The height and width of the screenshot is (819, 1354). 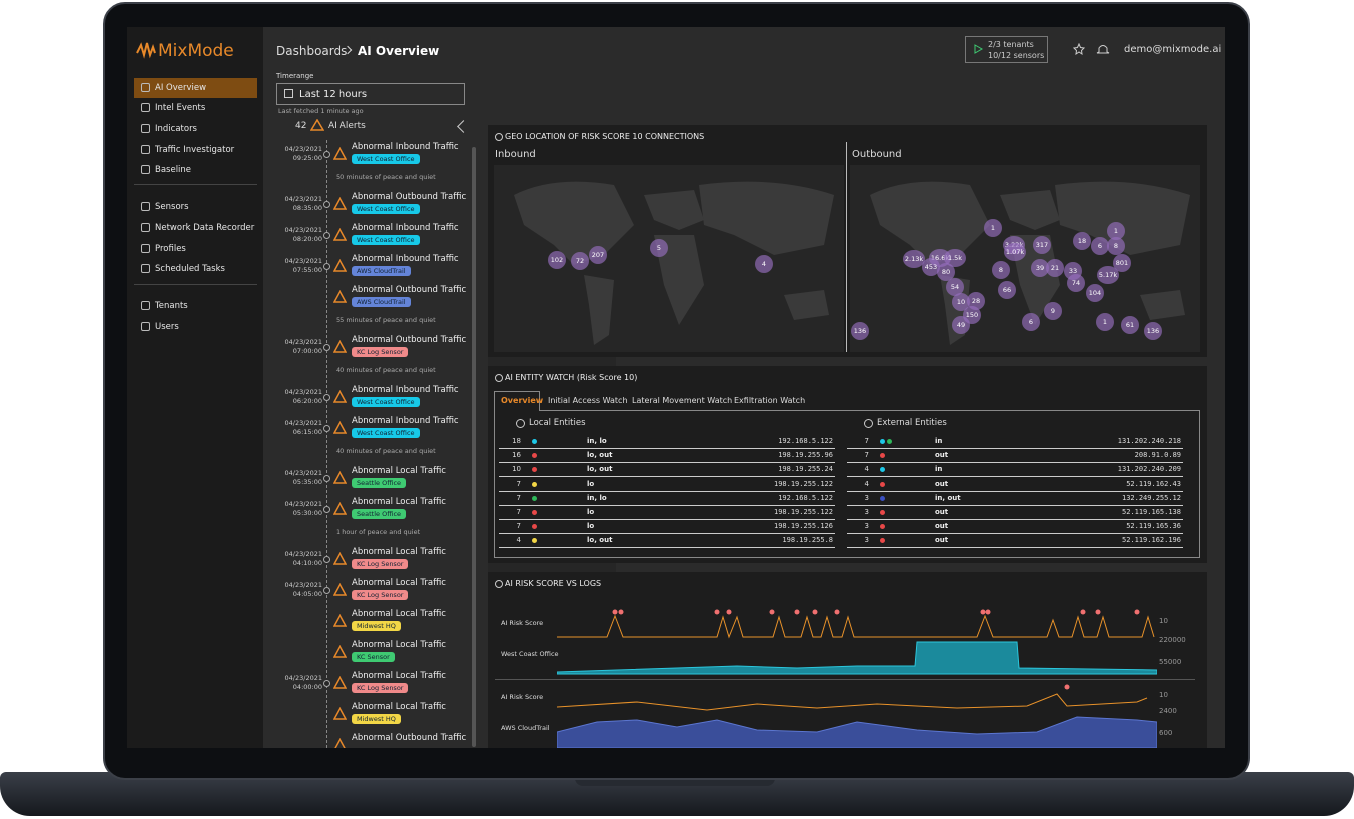 I want to click on entity-flow: in, so click(x=939, y=441).